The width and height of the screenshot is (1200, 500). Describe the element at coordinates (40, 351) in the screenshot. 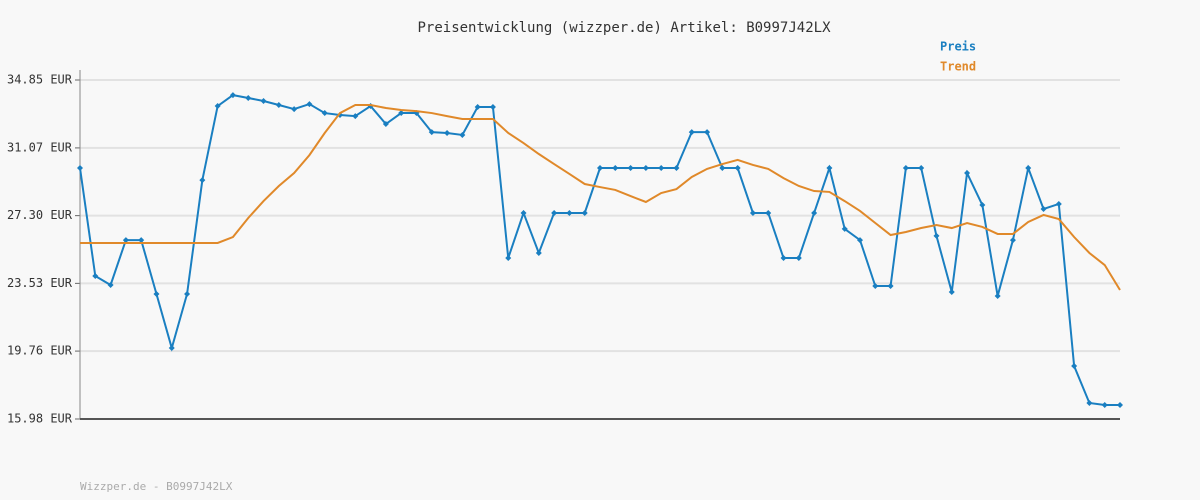

I see `y-tick-label: 19.76 EUR` at that location.